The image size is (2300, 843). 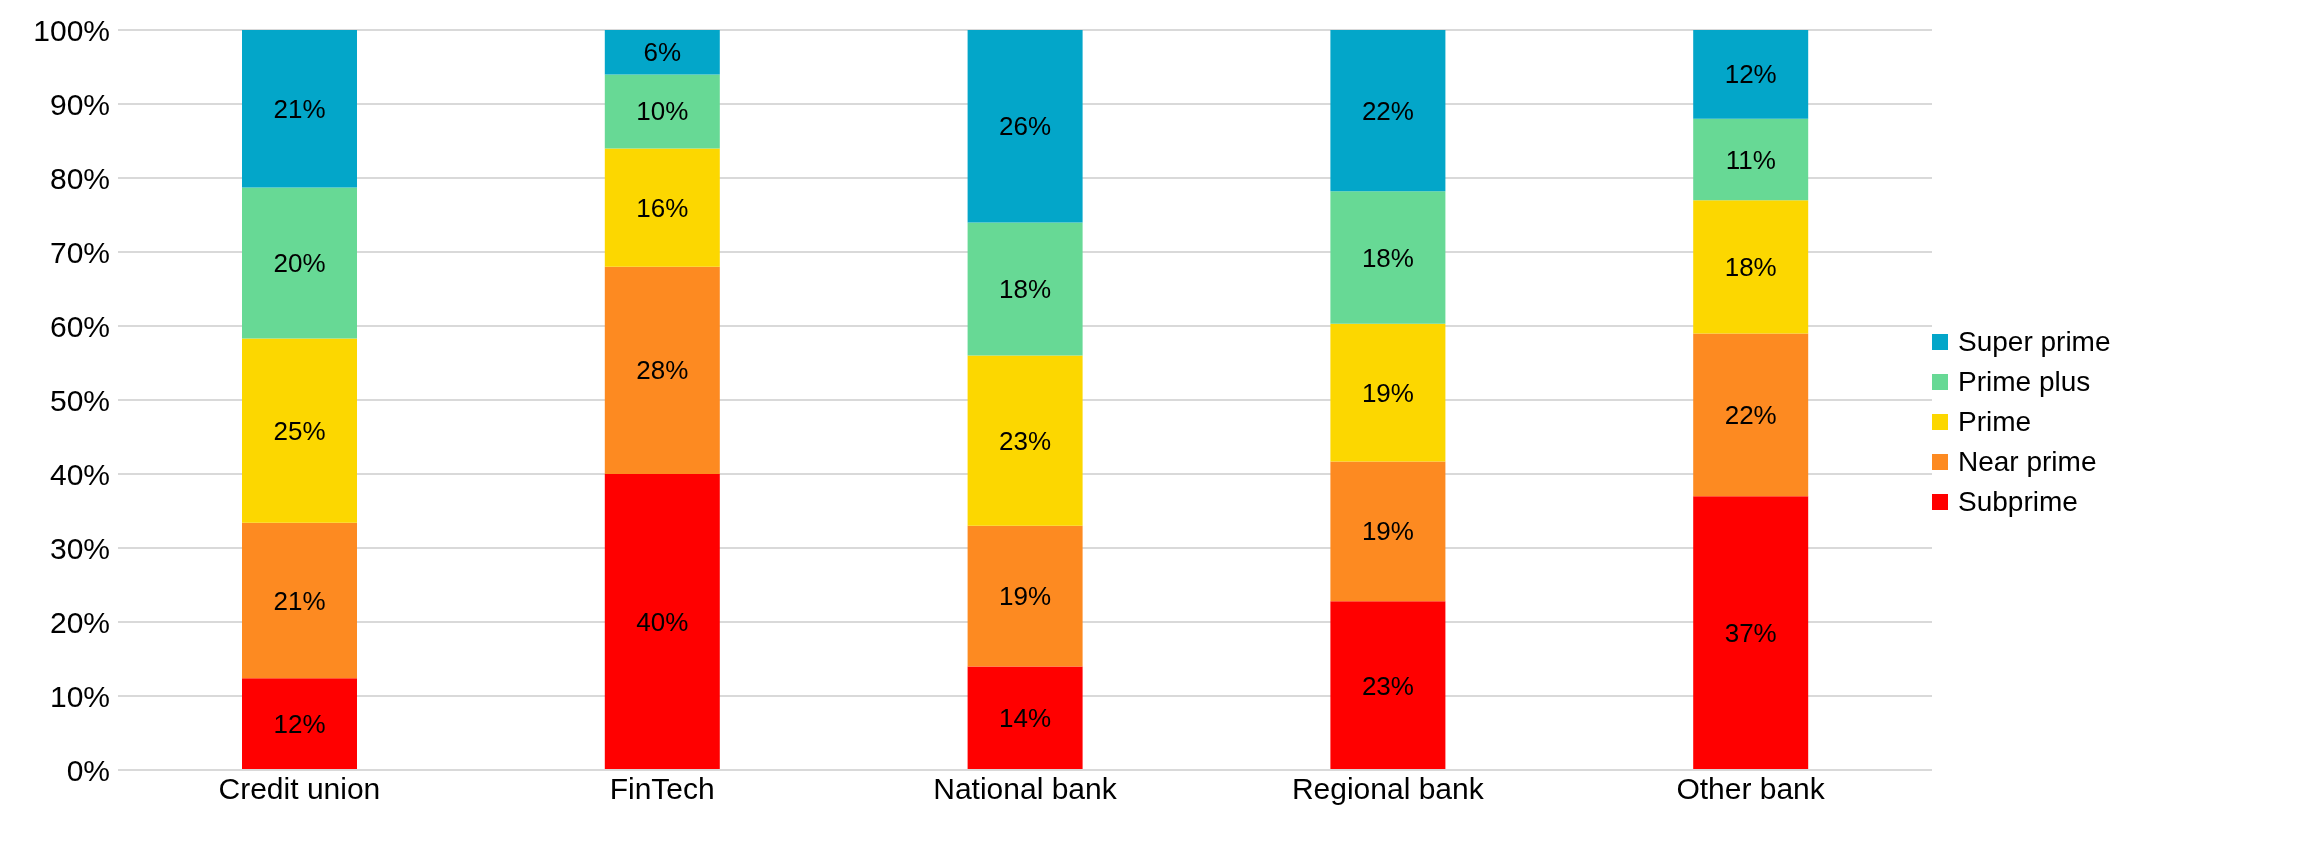 What do you see at coordinates (299, 789) in the screenshot?
I see `x-tick-label: Credit union` at bounding box center [299, 789].